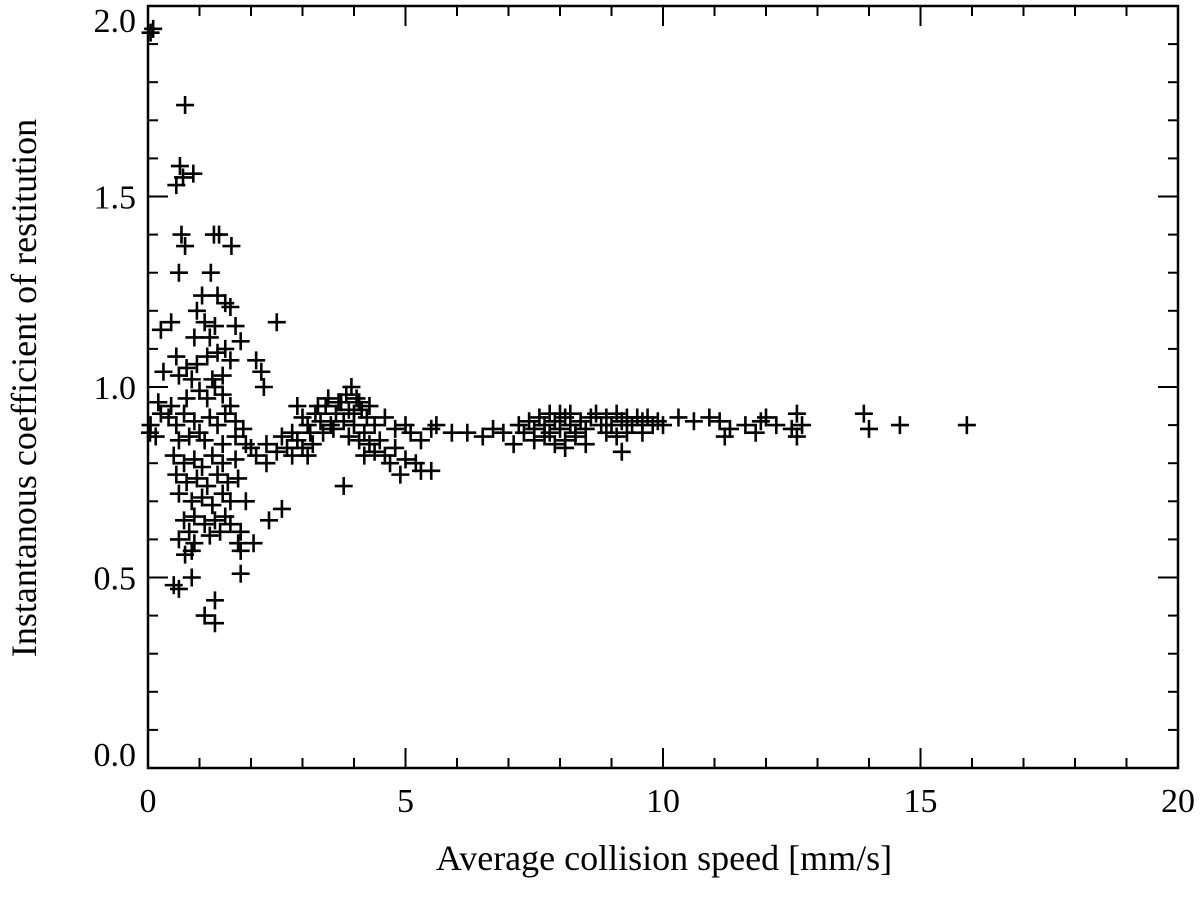 This screenshot has width=1200, height=912. Describe the element at coordinates (663, 801) in the screenshot. I see `x-tick-label: 10` at that location.